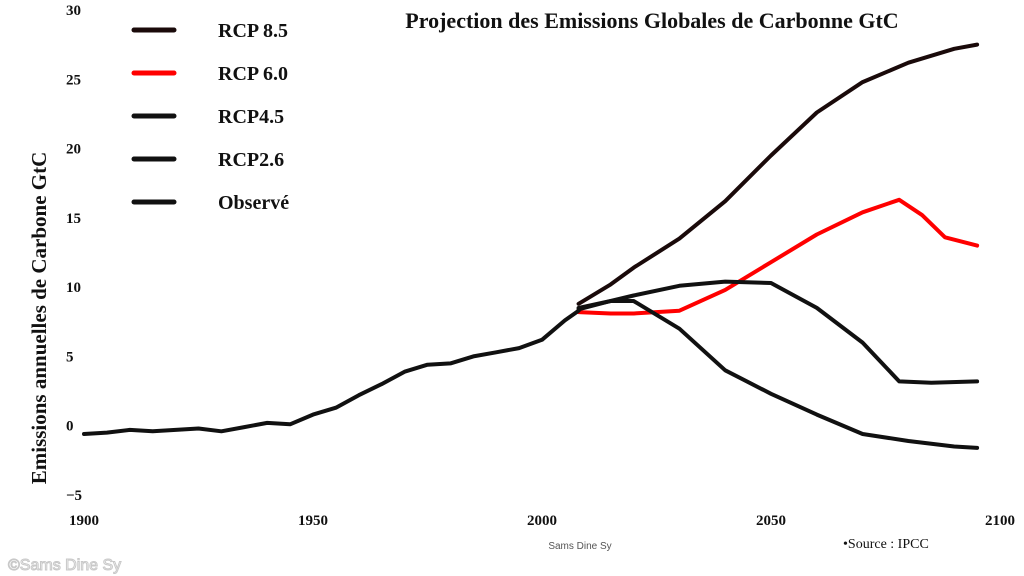 The image size is (1024, 576). What do you see at coordinates (70, 357) in the screenshot?
I see `y-tick-label: 5` at bounding box center [70, 357].